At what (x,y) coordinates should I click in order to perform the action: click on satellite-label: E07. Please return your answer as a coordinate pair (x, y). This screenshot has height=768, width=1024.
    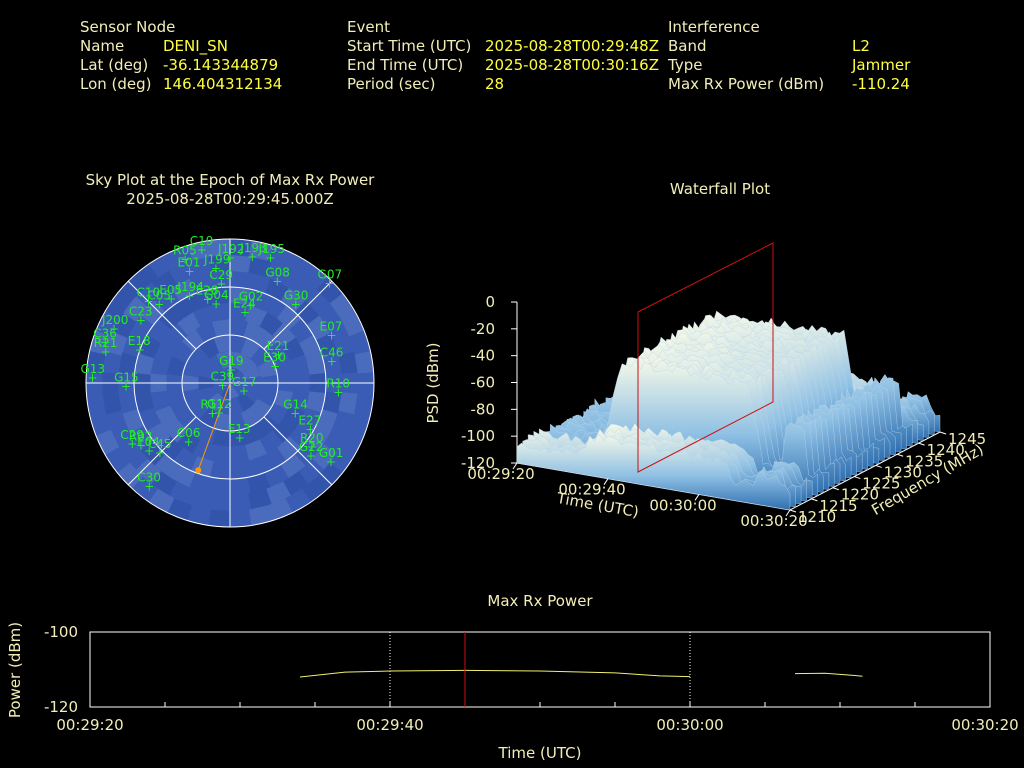
    Looking at the image, I should click on (331, 327).